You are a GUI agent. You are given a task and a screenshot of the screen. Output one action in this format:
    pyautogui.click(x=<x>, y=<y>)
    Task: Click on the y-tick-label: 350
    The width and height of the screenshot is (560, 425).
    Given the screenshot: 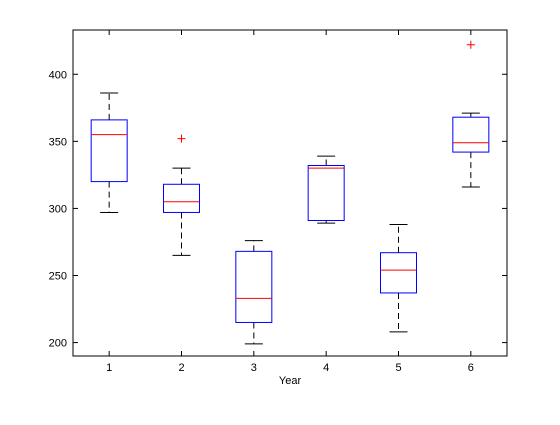 What is the action you would take?
    pyautogui.click(x=58, y=142)
    